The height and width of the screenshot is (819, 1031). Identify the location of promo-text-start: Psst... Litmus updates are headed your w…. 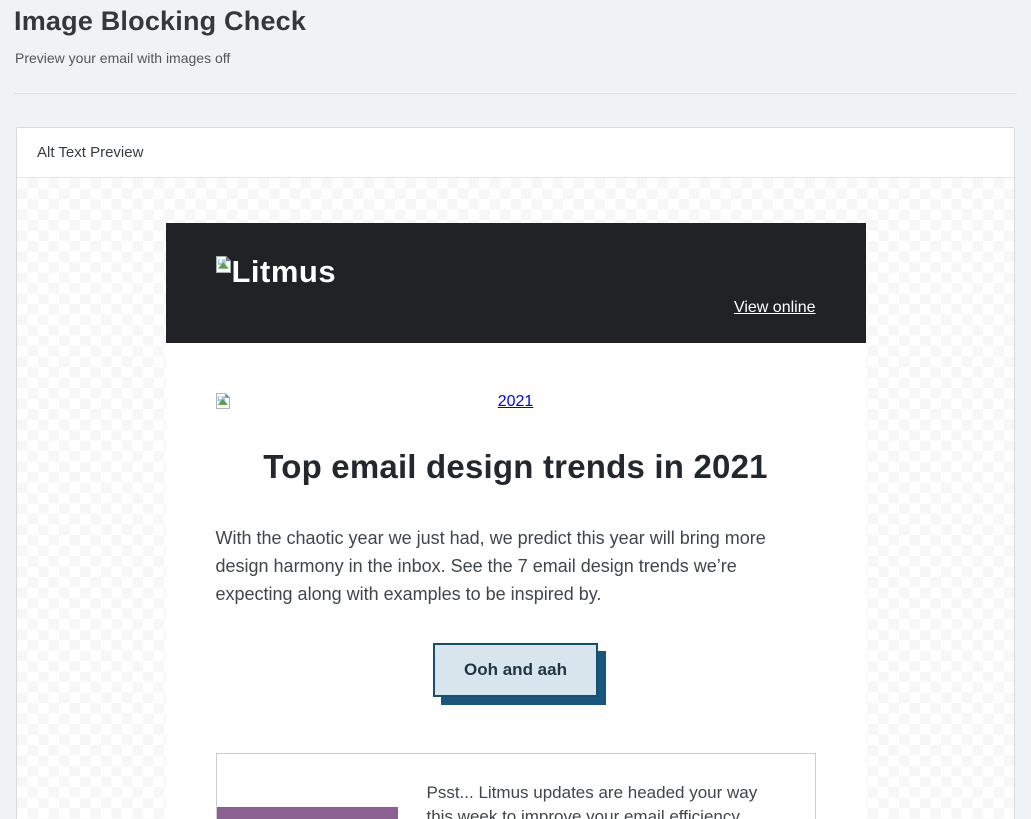
(592, 801).